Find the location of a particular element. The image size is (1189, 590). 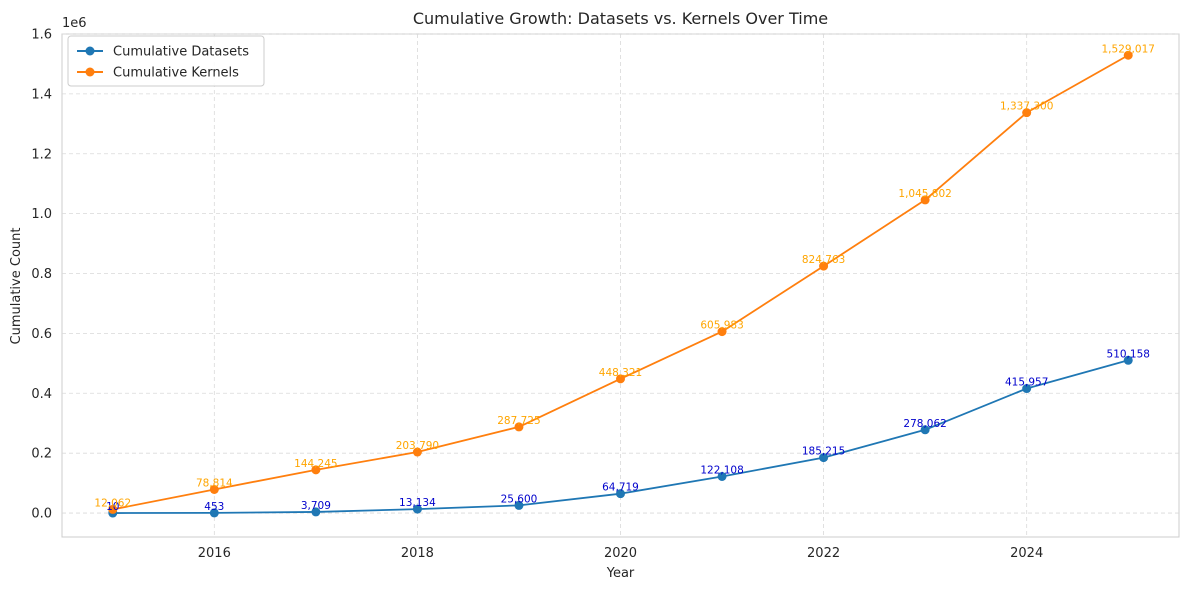

data-label-kernels: 1,529,017 is located at coordinates (1128, 49).